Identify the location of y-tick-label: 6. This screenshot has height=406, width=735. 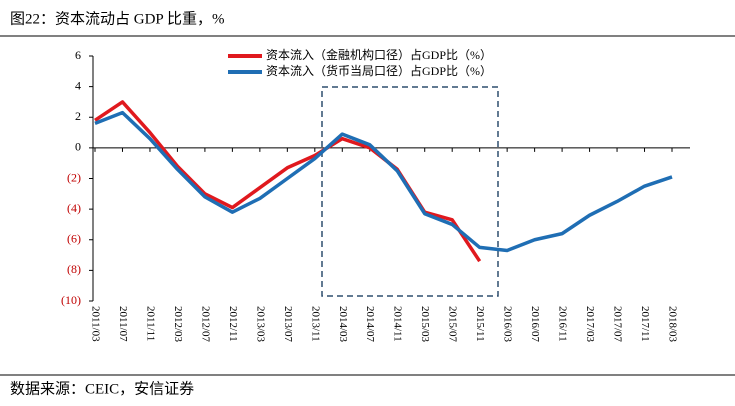
(78, 55).